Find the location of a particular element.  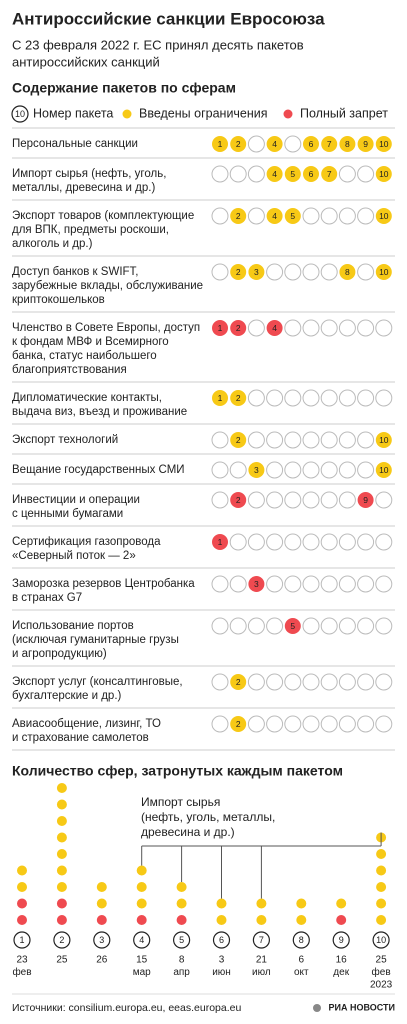

cell-number: 4 is located at coordinates (274, 144).